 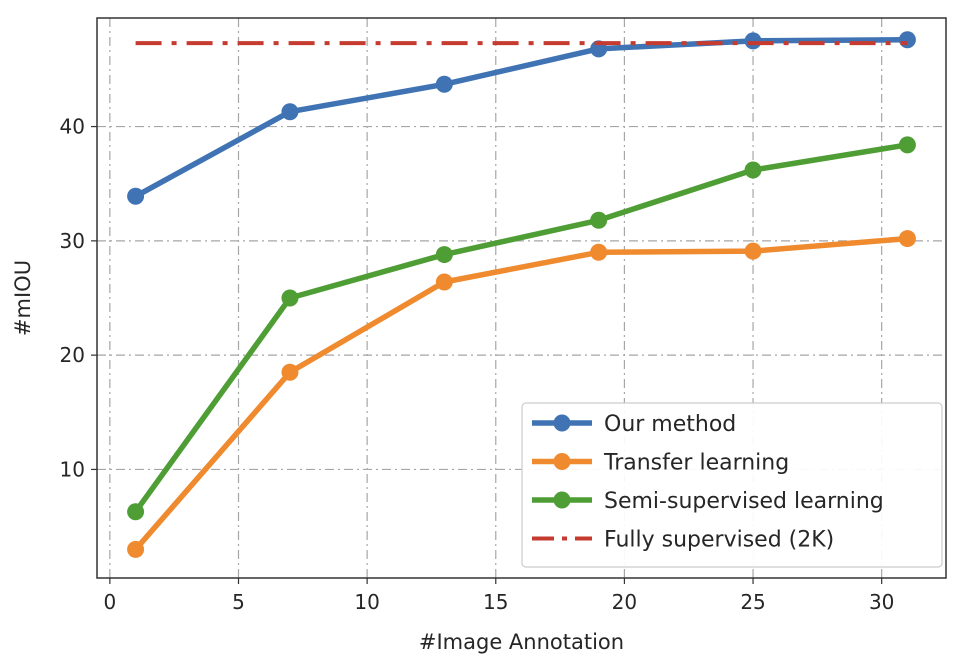 I want to click on legend-item-fully-supervised-2k: Fully supervised (2K), so click(x=683, y=540).